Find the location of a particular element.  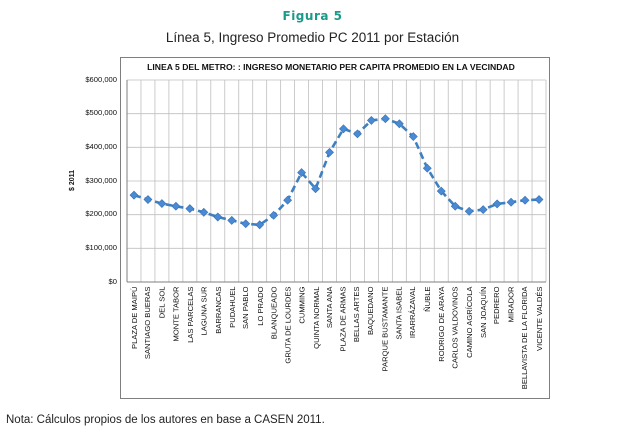

x-tick-label-26: PEDRERO is located at coordinates (497, 305).